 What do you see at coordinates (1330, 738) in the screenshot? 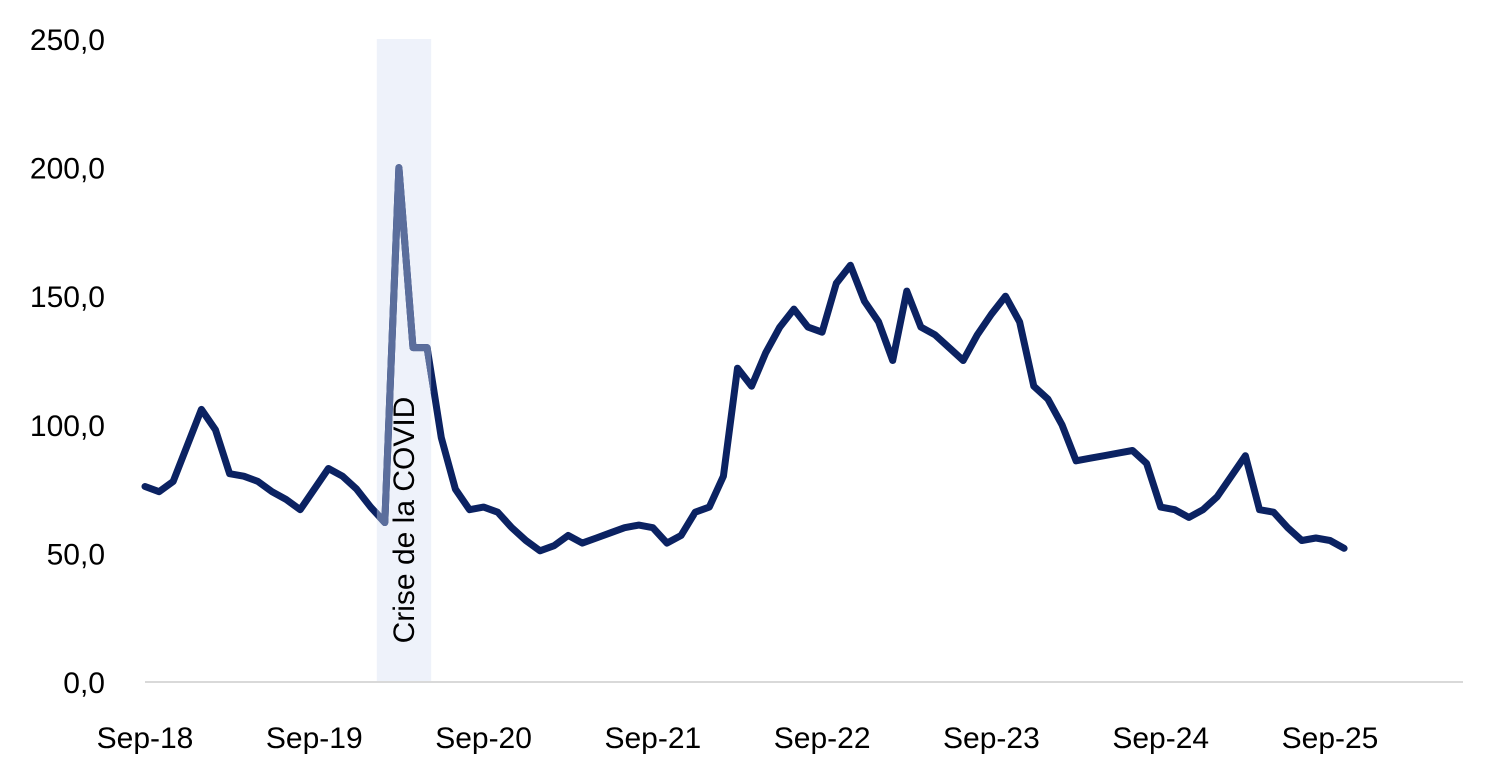
I see `x-tick-label: Sep-25` at bounding box center [1330, 738].